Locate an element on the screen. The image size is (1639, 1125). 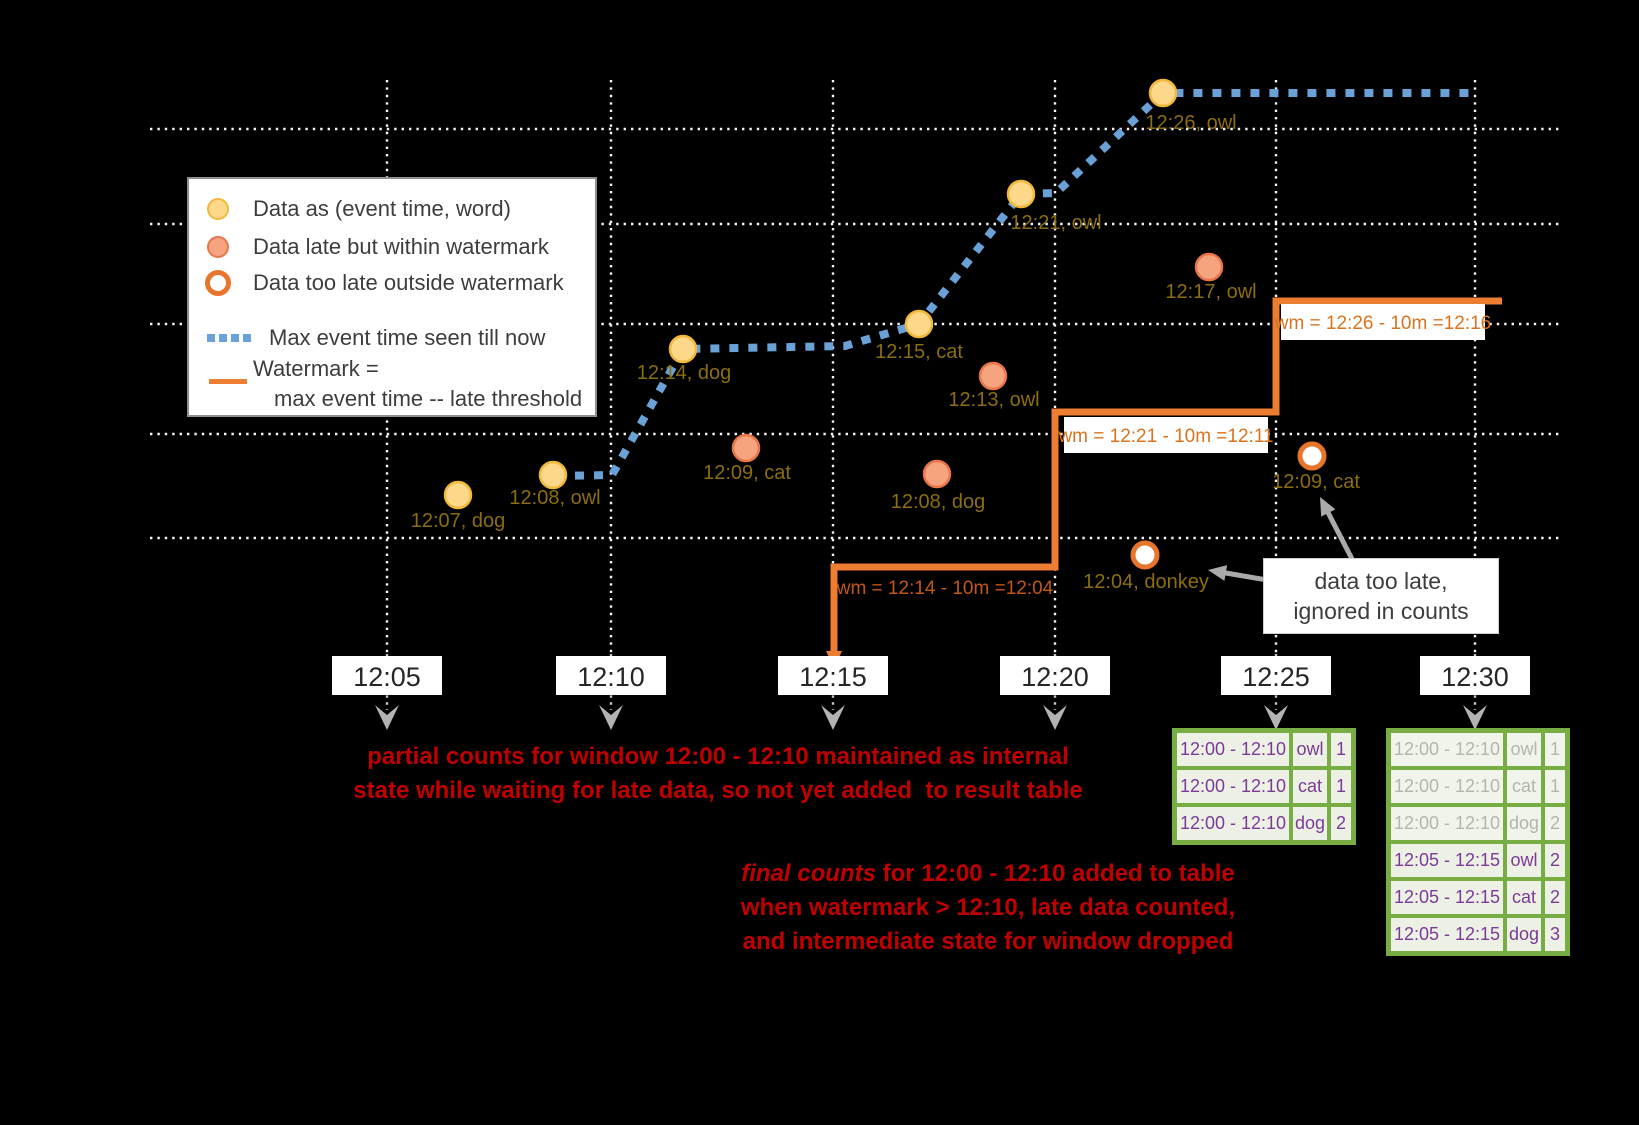
legend-label: Data too late outside watermark is located at coordinates (408, 282).